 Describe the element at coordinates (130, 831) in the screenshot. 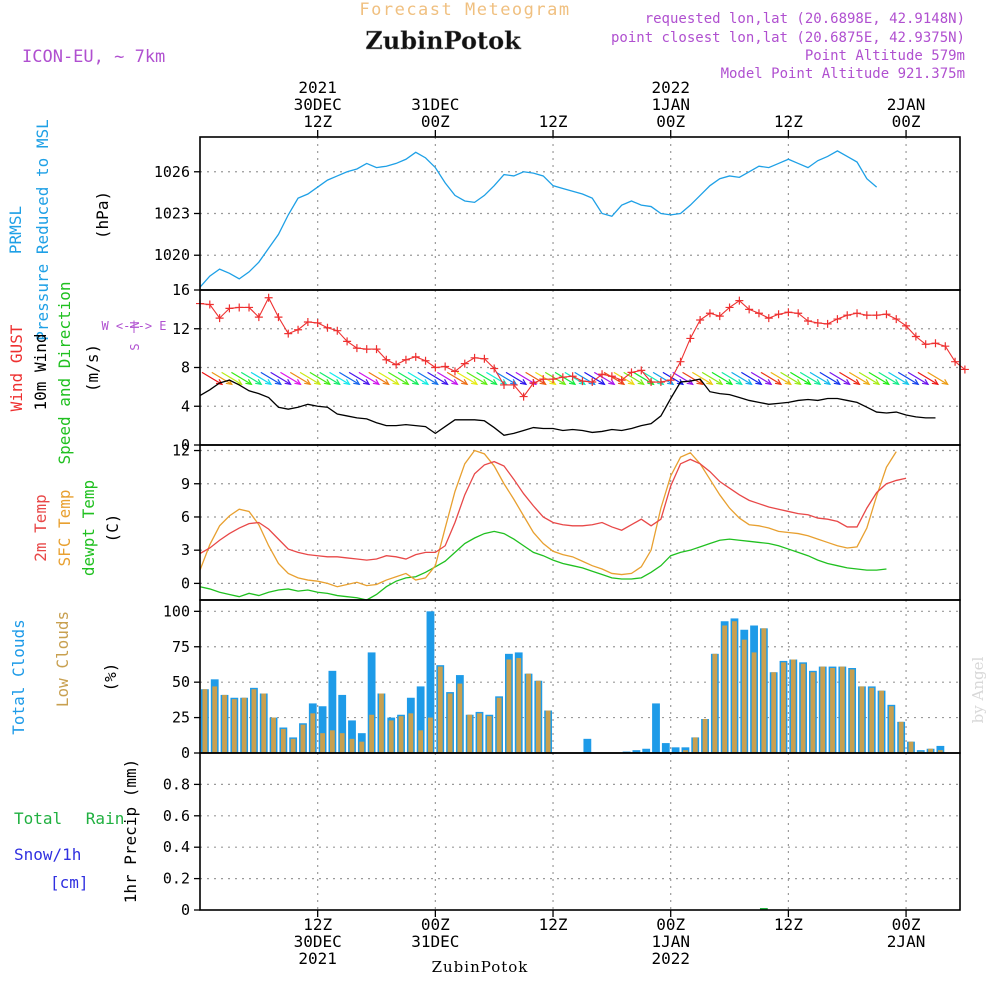

I see `precip-unit: 1hr Precip (mm)` at that location.